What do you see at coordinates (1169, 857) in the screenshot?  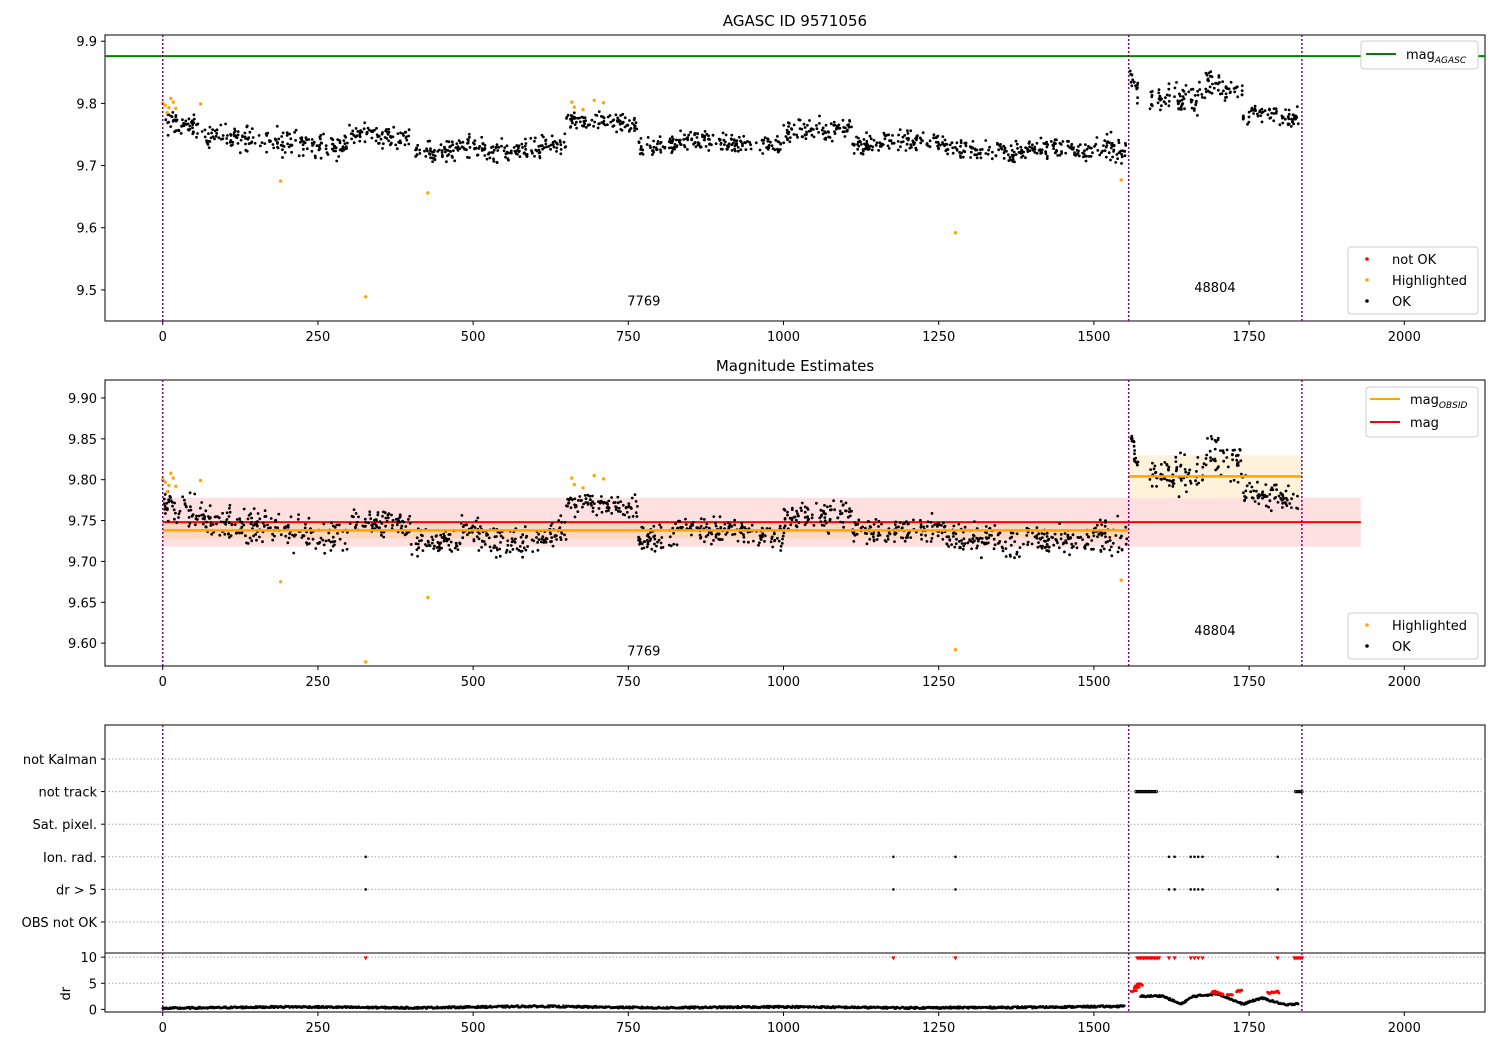 I see `flag-point` at bounding box center [1169, 857].